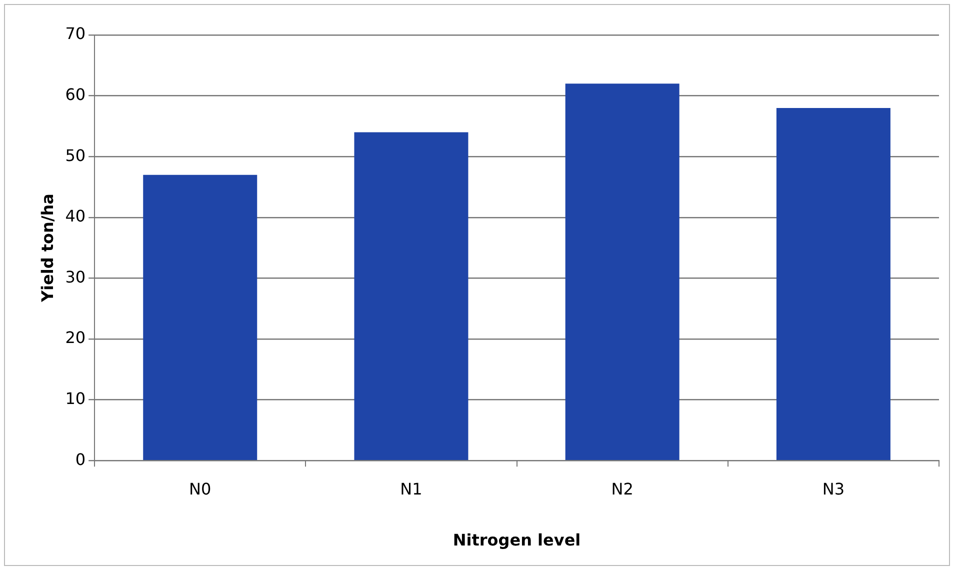 The width and height of the screenshot is (956, 573). I want to click on y-tick-label: 30, so click(75, 276).